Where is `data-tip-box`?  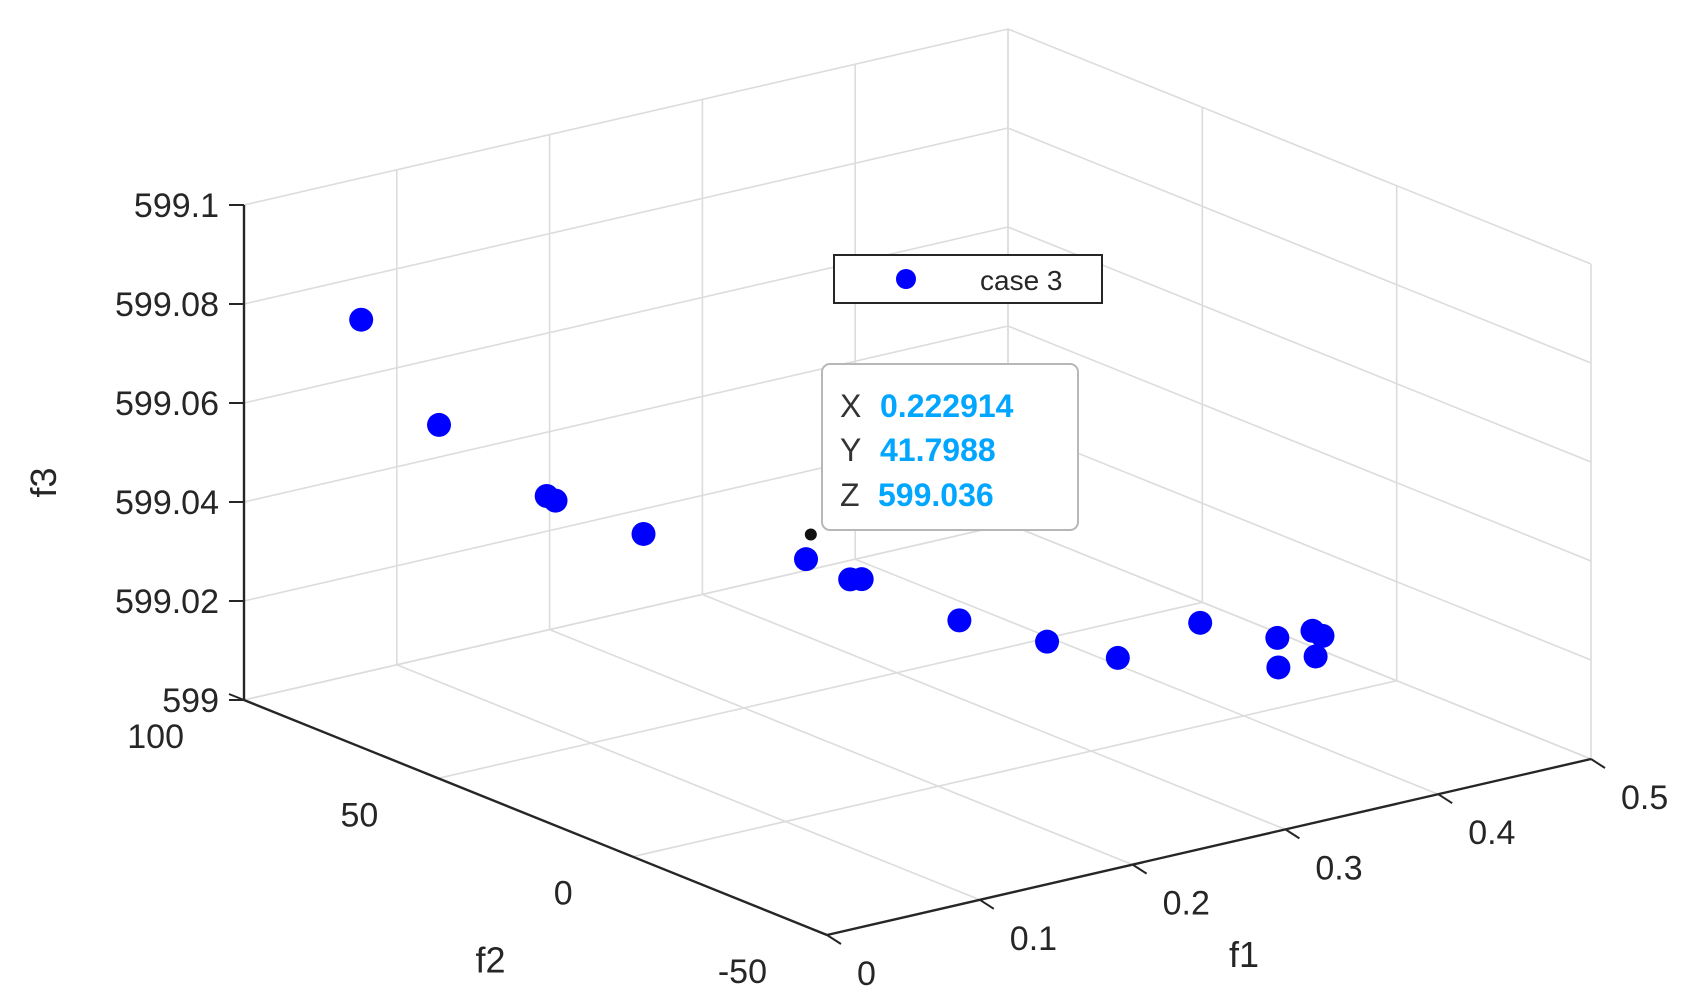 data-tip-box is located at coordinates (950, 447).